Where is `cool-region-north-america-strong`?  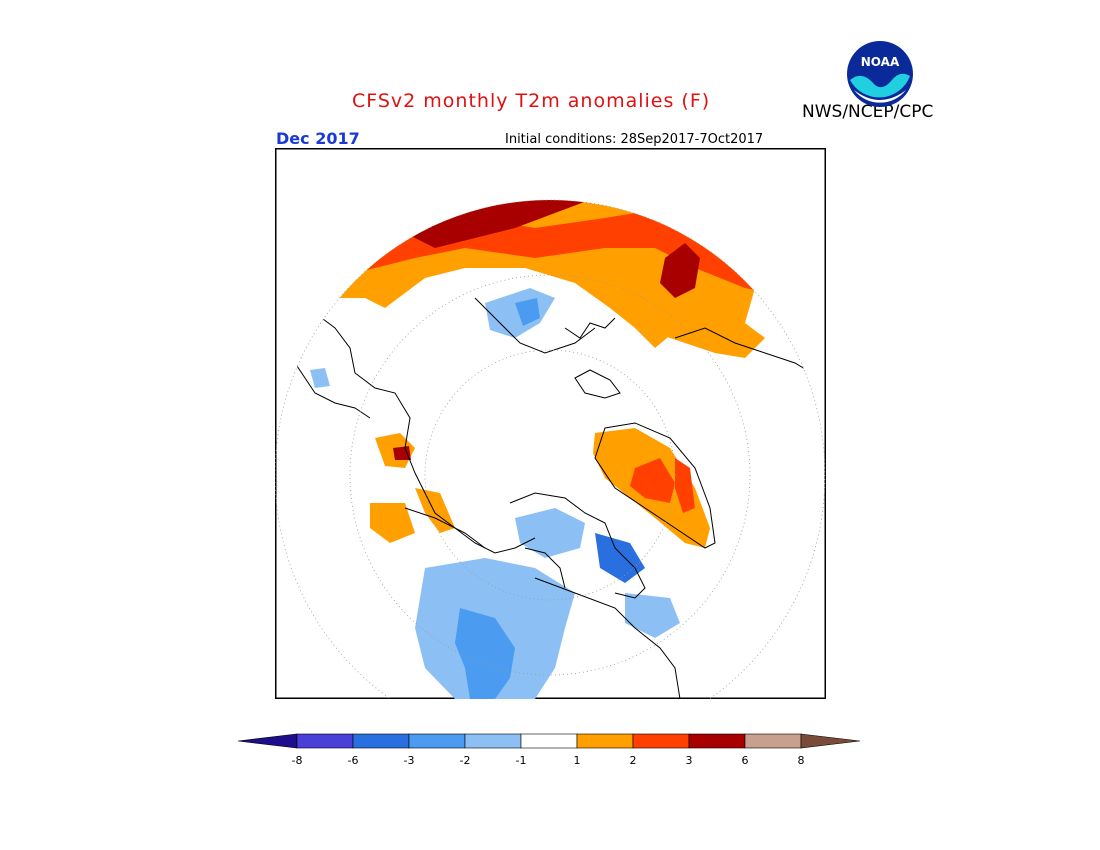
cool-region-north-america-strong is located at coordinates (485, 653).